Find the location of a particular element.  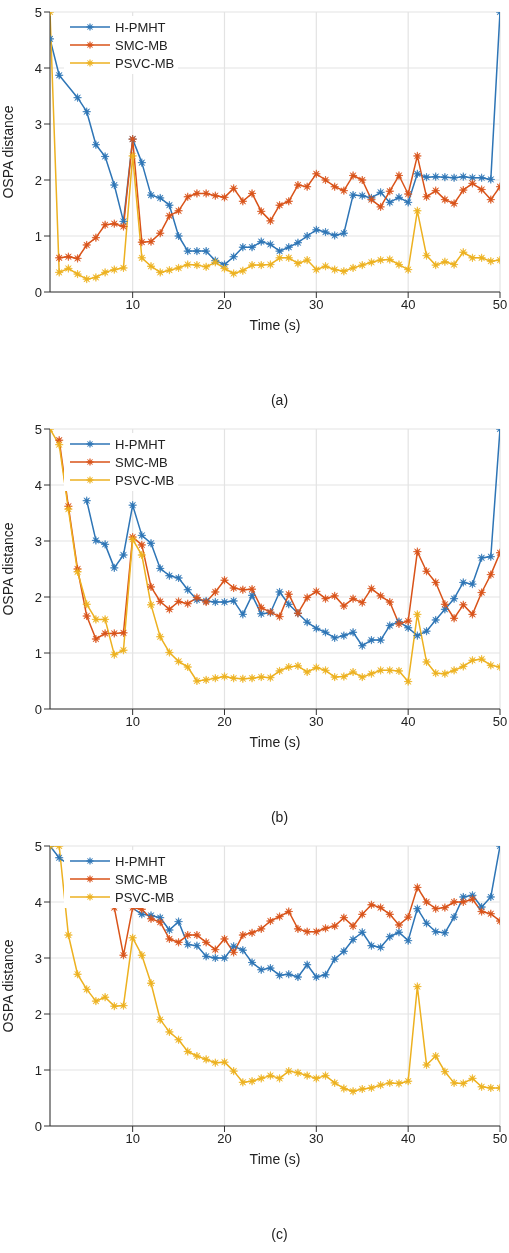

text: (c) is located at coordinates (279, 1234).